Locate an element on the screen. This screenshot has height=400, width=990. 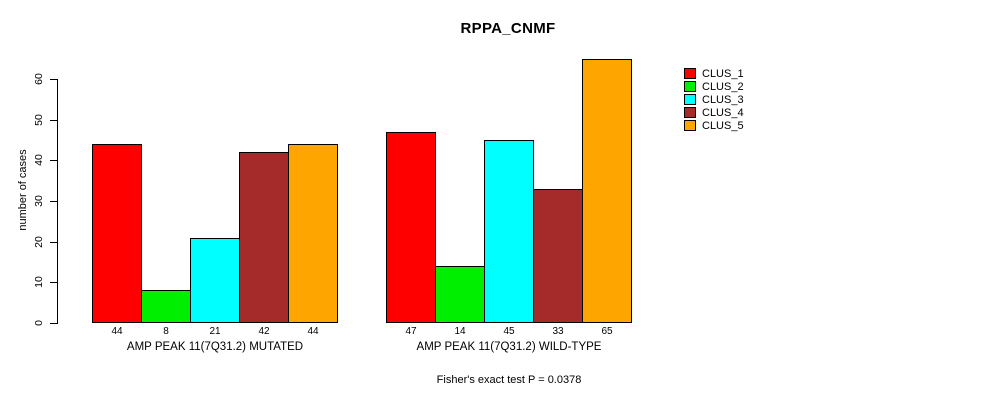
bar-value-label: 33 is located at coordinates (558, 331).